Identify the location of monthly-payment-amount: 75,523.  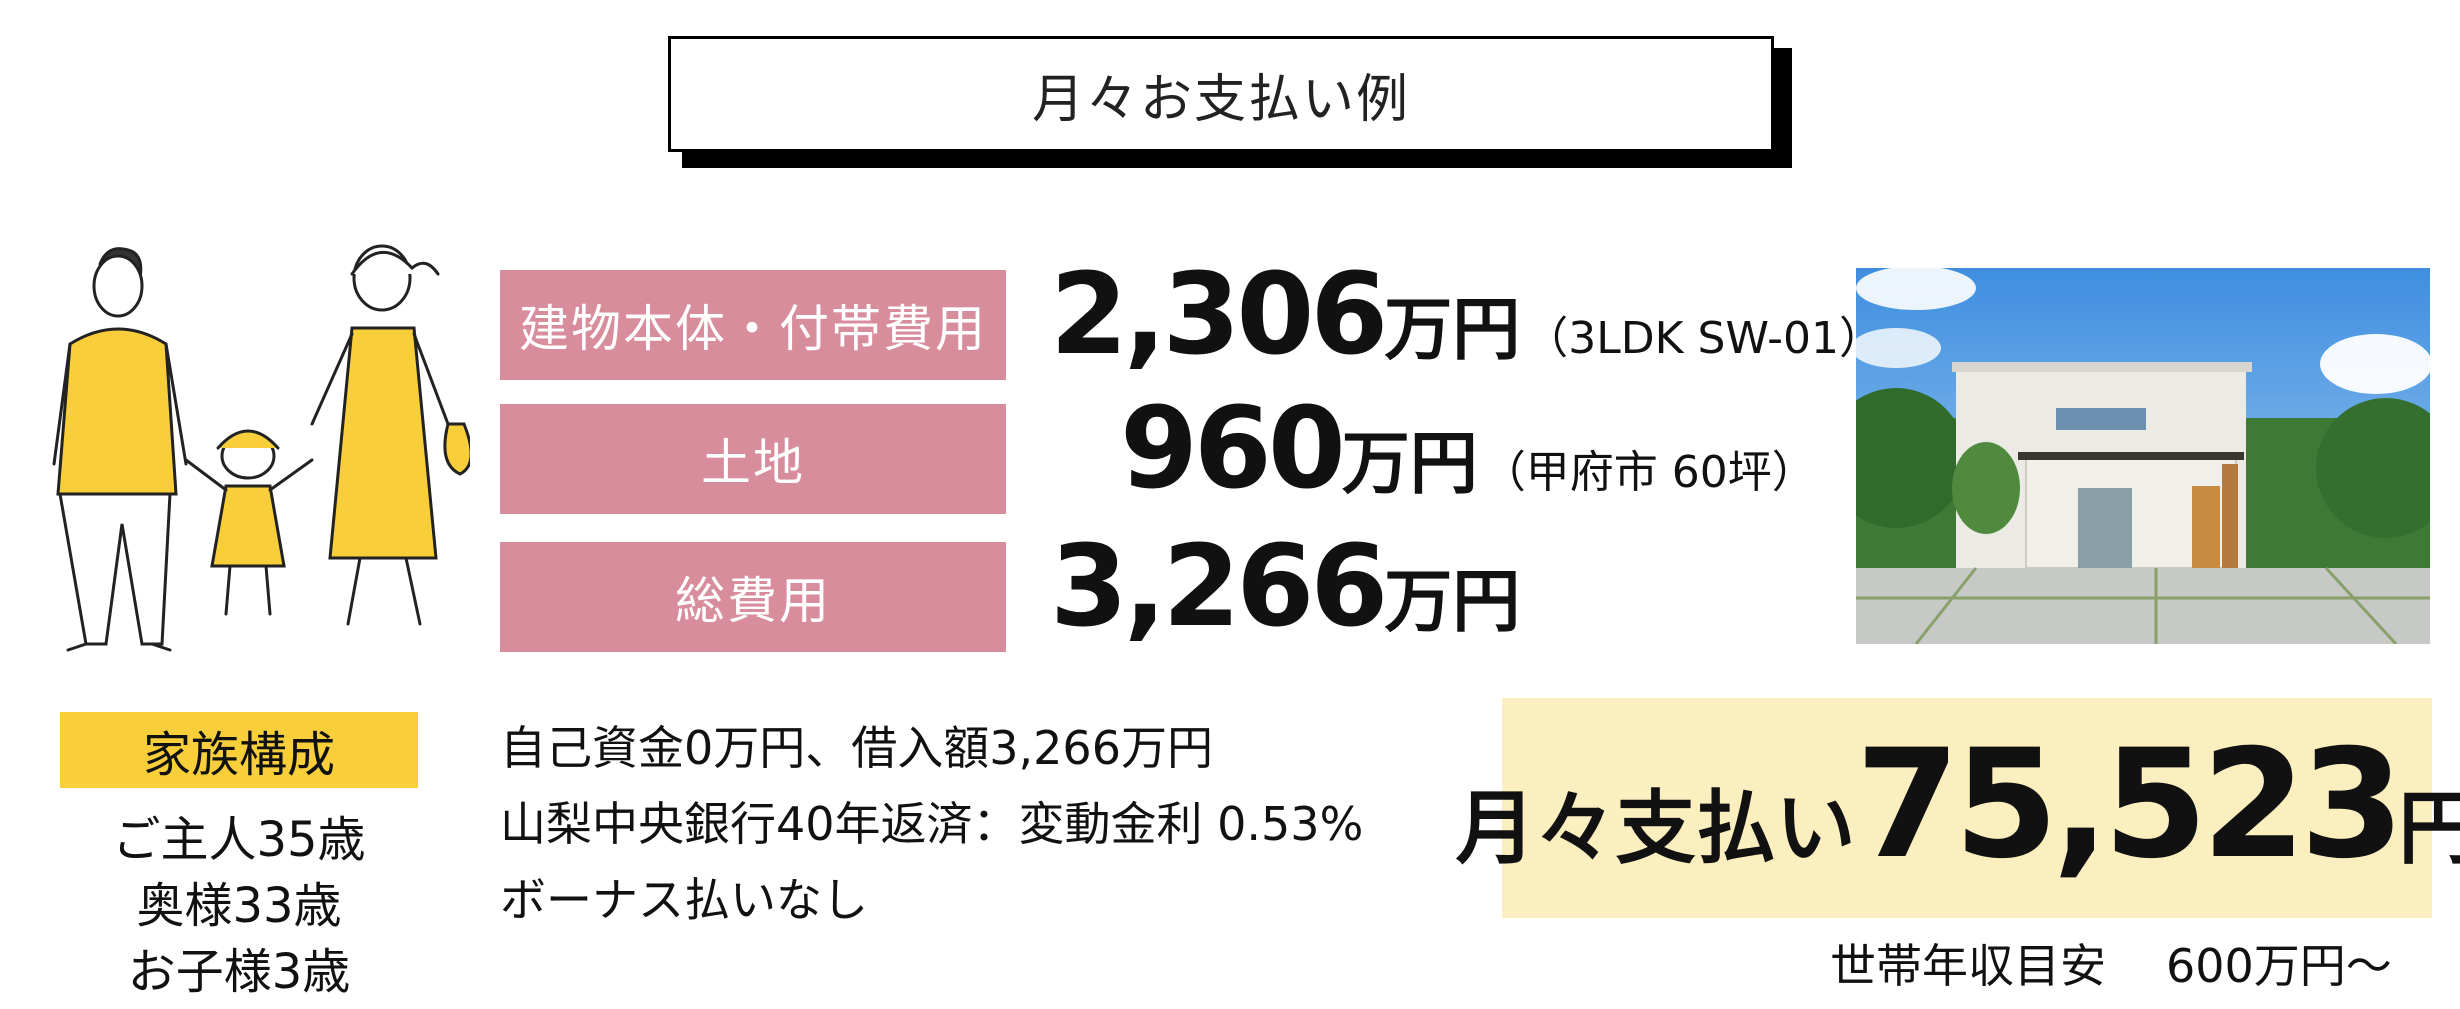
(2130, 805).